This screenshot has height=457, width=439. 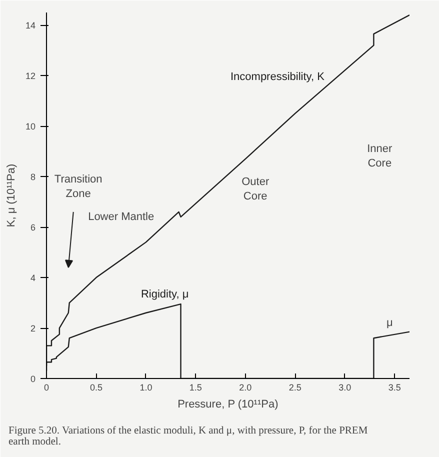 What do you see at coordinates (345, 387) in the screenshot?
I see `x-tick-label: 3.0` at bounding box center [345, 387].